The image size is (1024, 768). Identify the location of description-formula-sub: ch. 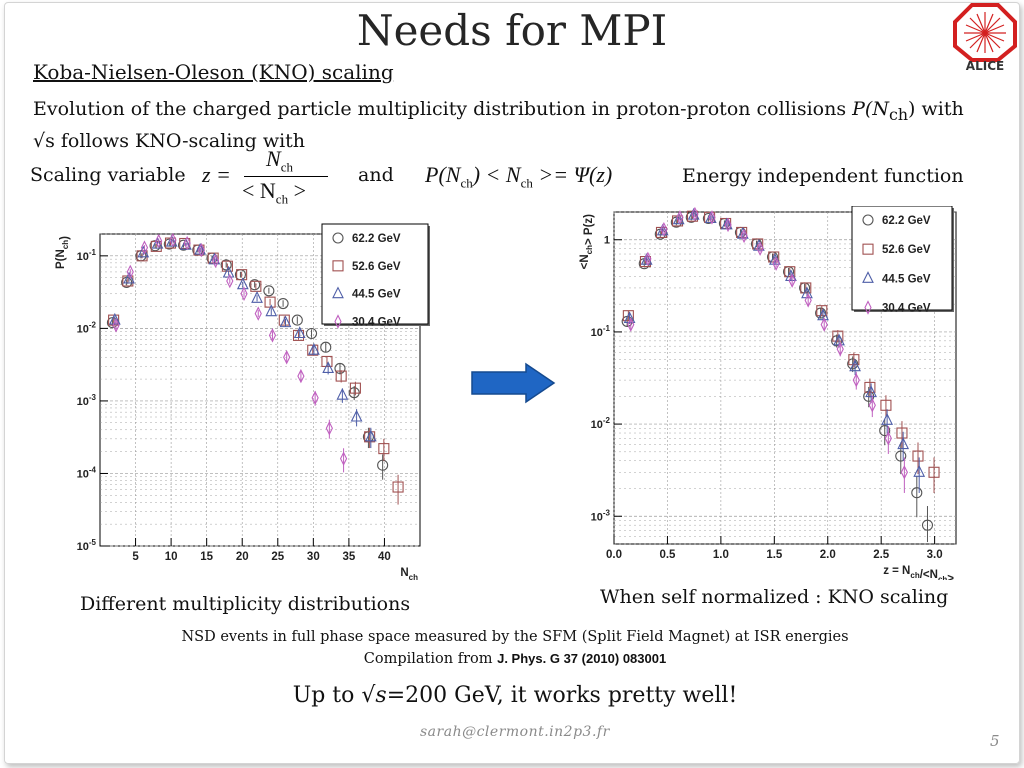
(898, 114).